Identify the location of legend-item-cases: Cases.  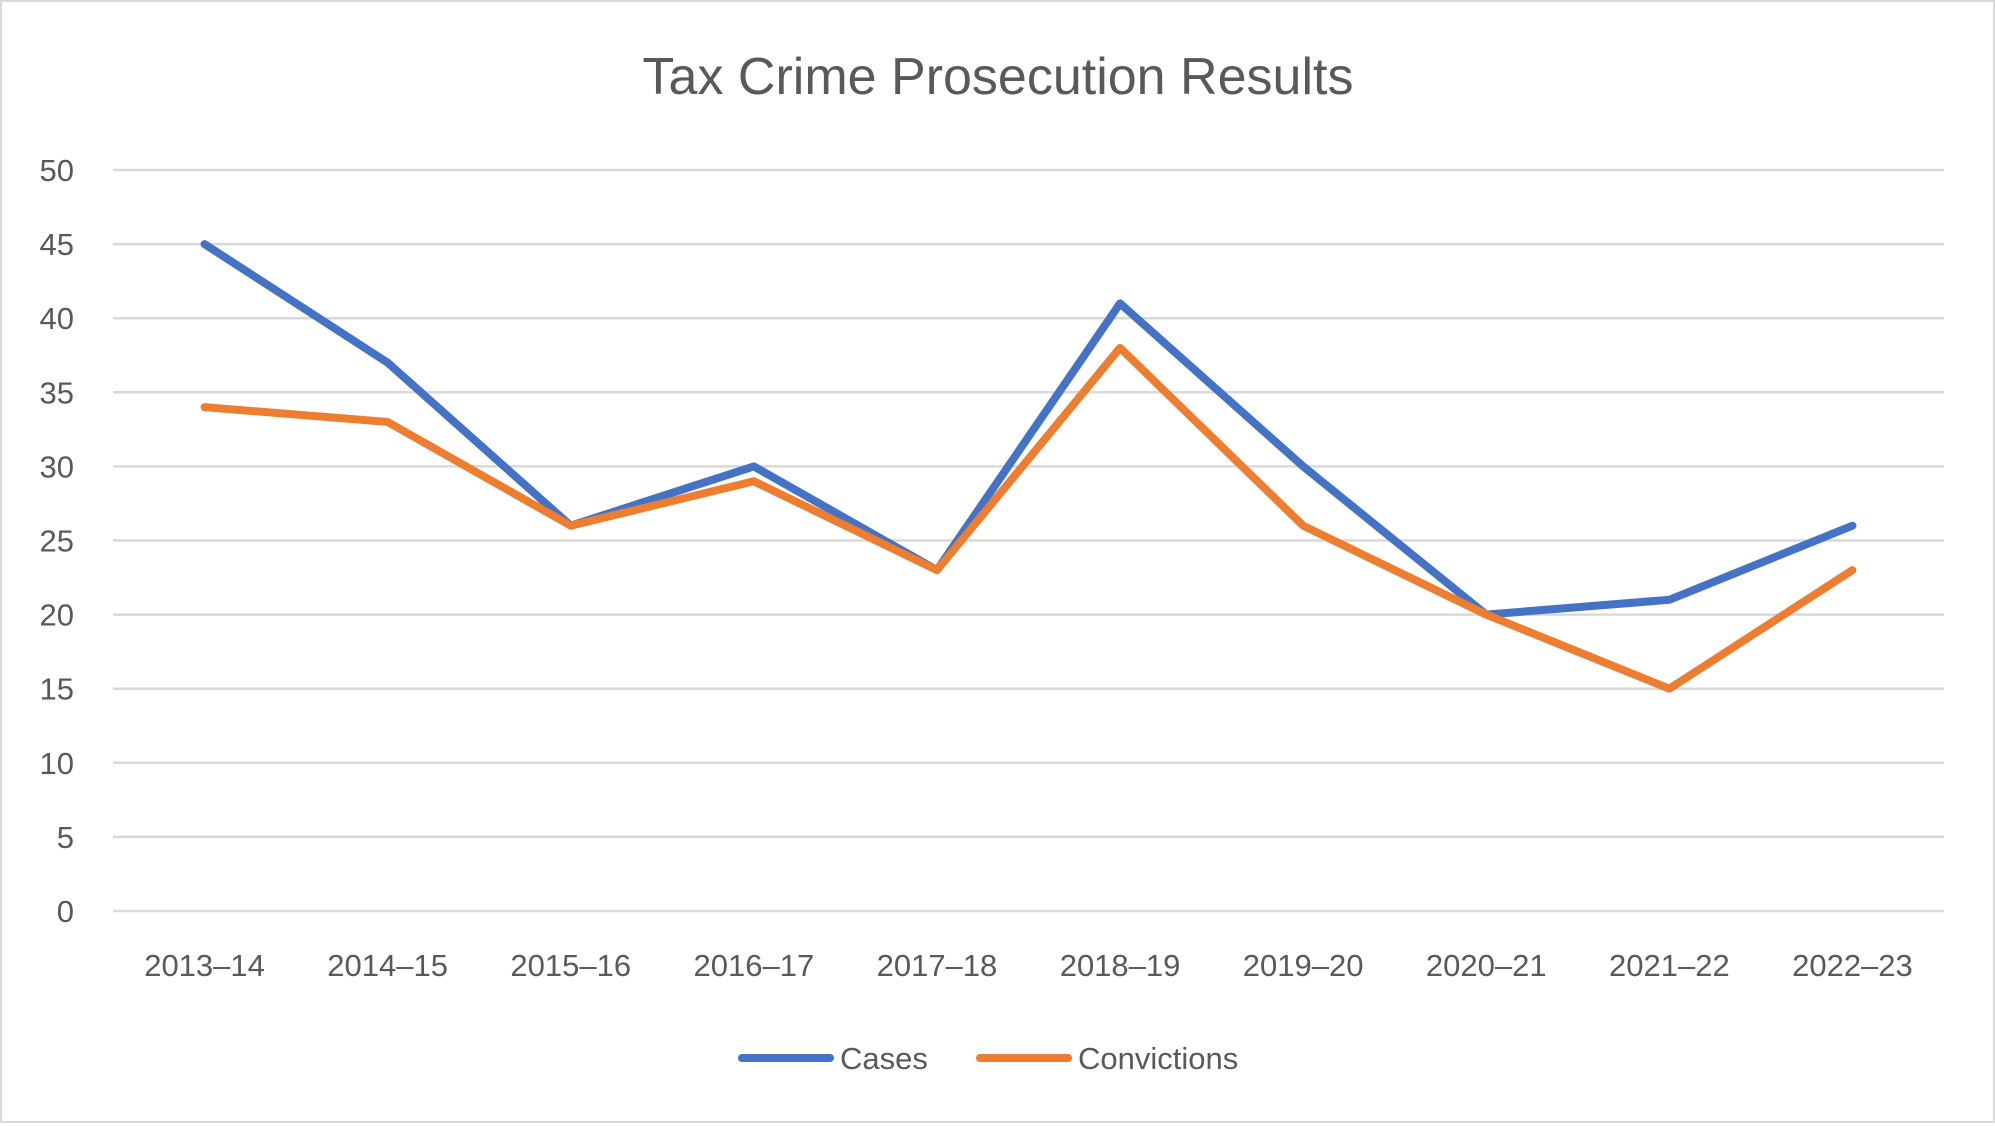
(835, 1058).